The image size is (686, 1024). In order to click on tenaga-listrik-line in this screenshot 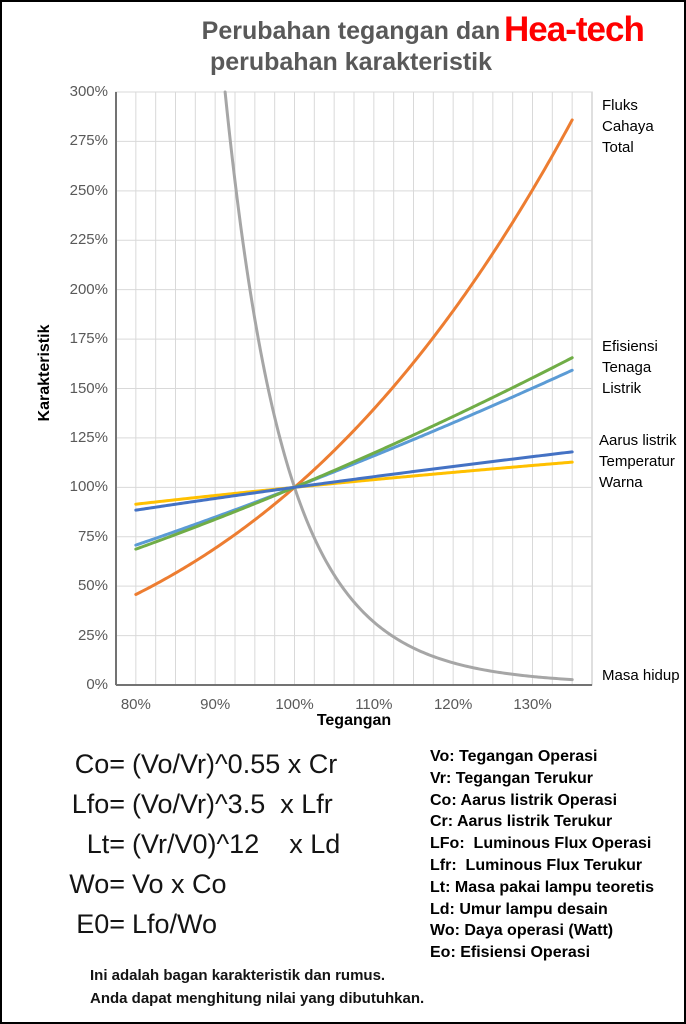, I will do `click(354, 457)`.